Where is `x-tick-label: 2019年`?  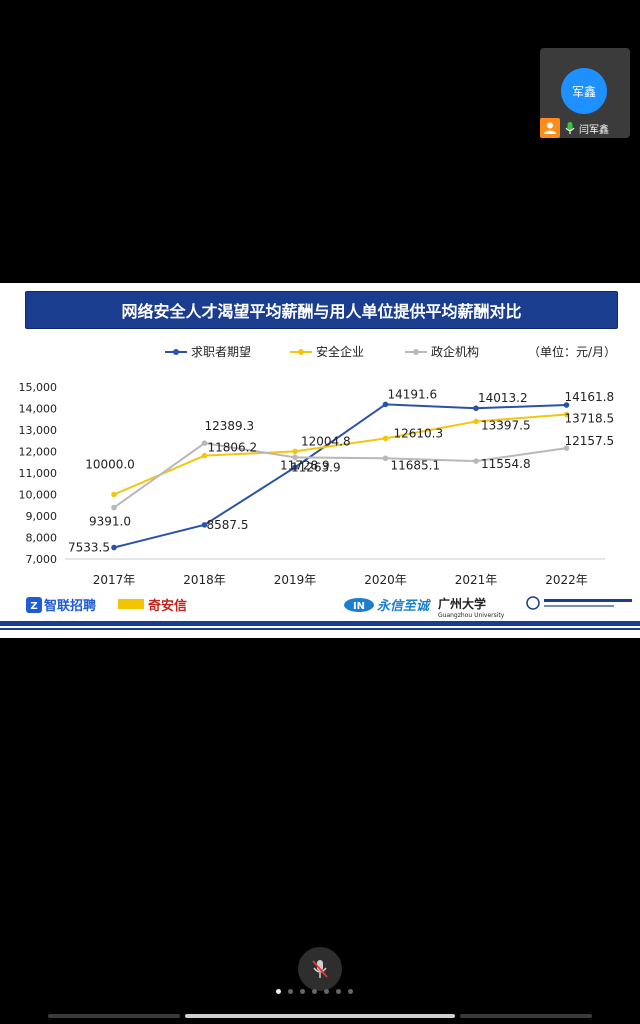 x-tick-label: 2019年 is located at coordinates (295, 580).